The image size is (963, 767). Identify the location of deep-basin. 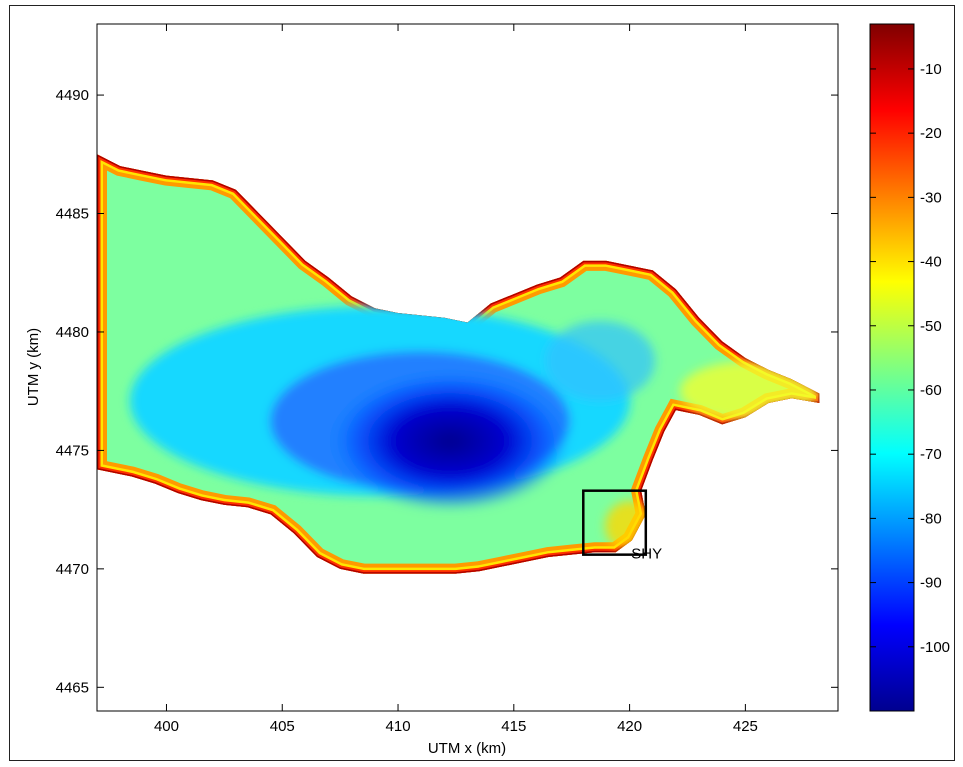
(450, 441).